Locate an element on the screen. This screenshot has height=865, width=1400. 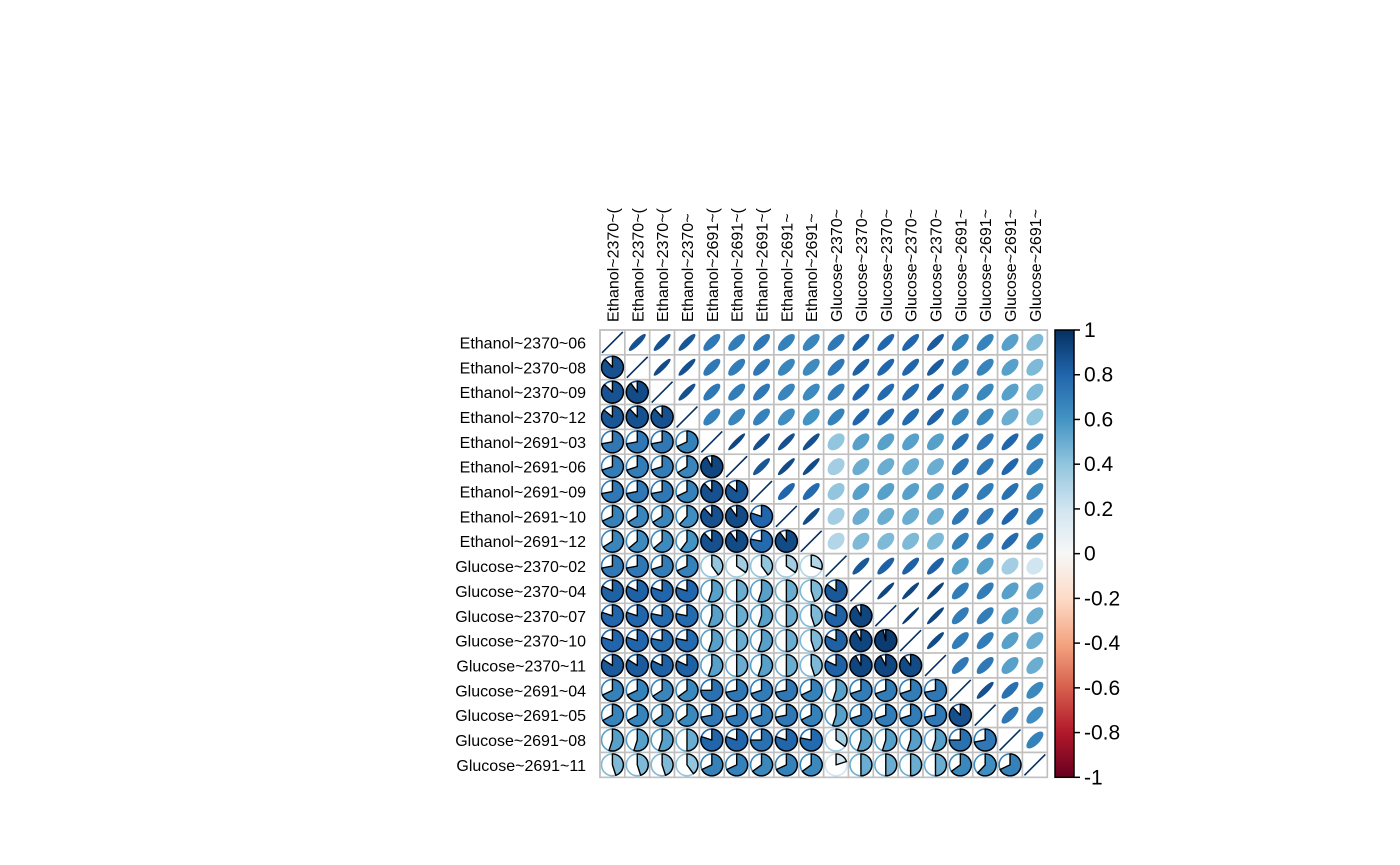
col-label-4: Ethanol~2691~( is located at coordinates (713, 264).